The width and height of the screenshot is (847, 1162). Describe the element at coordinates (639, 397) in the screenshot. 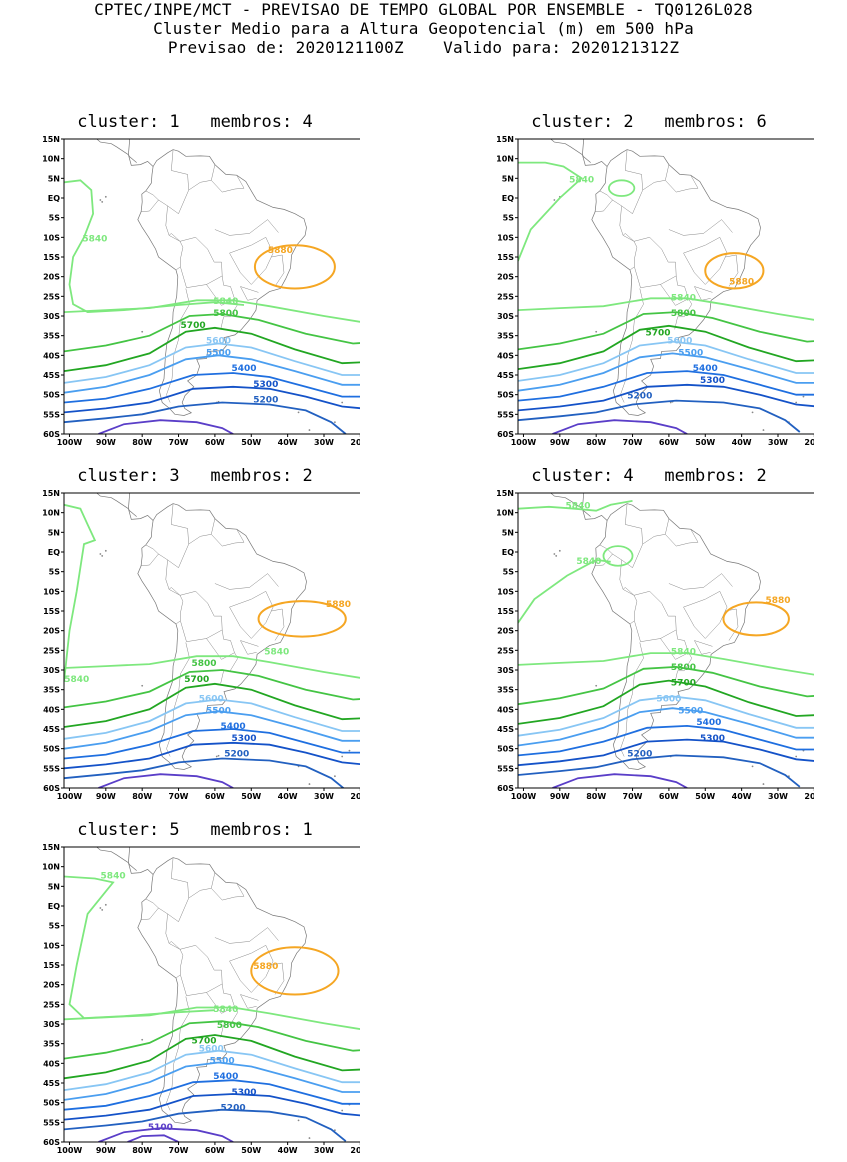

I see `contour-label: 5200` at that location.